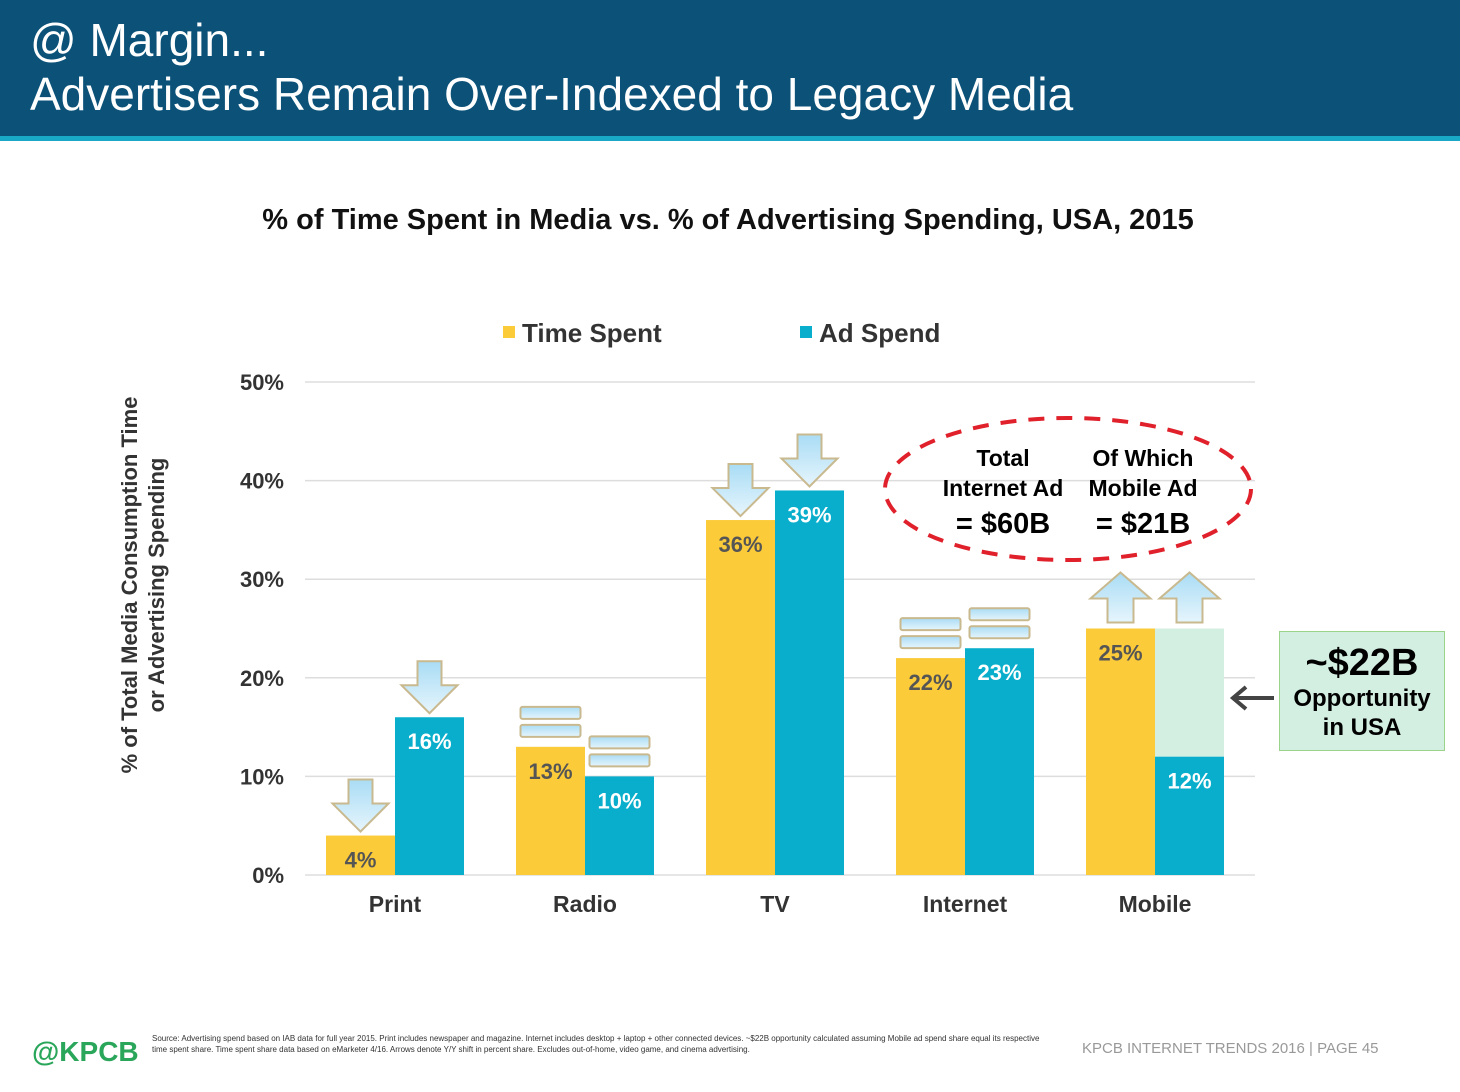 The height and width of the screenshot is (1092, 1460). What do you see at coordinates (740, 544) in the screenshot?
I see `data-label: 36%` at bounding box center [740, 544].